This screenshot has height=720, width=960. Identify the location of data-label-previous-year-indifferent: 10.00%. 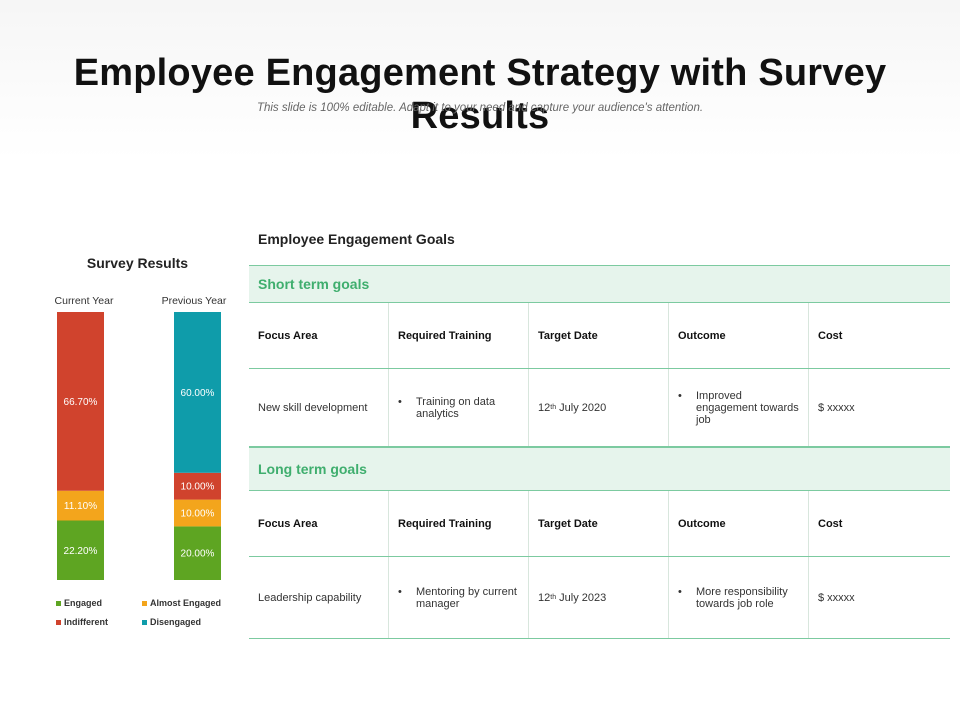
(198, 487).